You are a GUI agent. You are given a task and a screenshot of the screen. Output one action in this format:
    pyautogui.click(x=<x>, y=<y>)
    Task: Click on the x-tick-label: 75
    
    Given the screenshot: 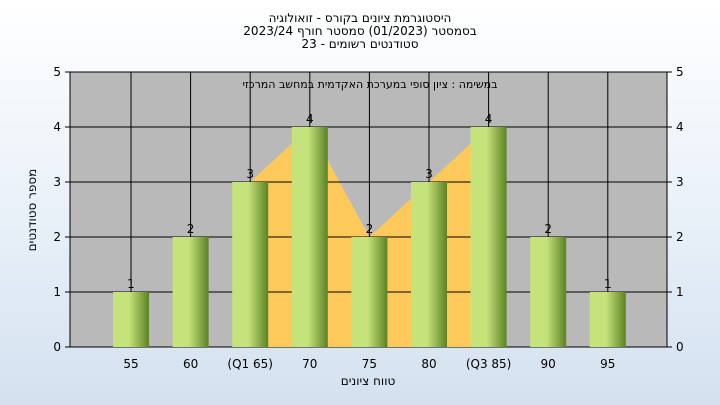 What is the action you would take?
    pyautogui.click(x=369, y=364)
    